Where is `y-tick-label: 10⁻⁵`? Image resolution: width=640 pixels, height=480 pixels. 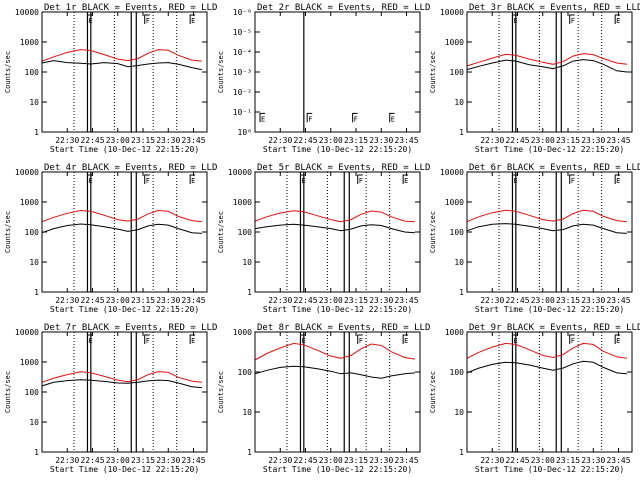 y-tick-label: 10⁻⁵ is located at coordinates (242, 32).